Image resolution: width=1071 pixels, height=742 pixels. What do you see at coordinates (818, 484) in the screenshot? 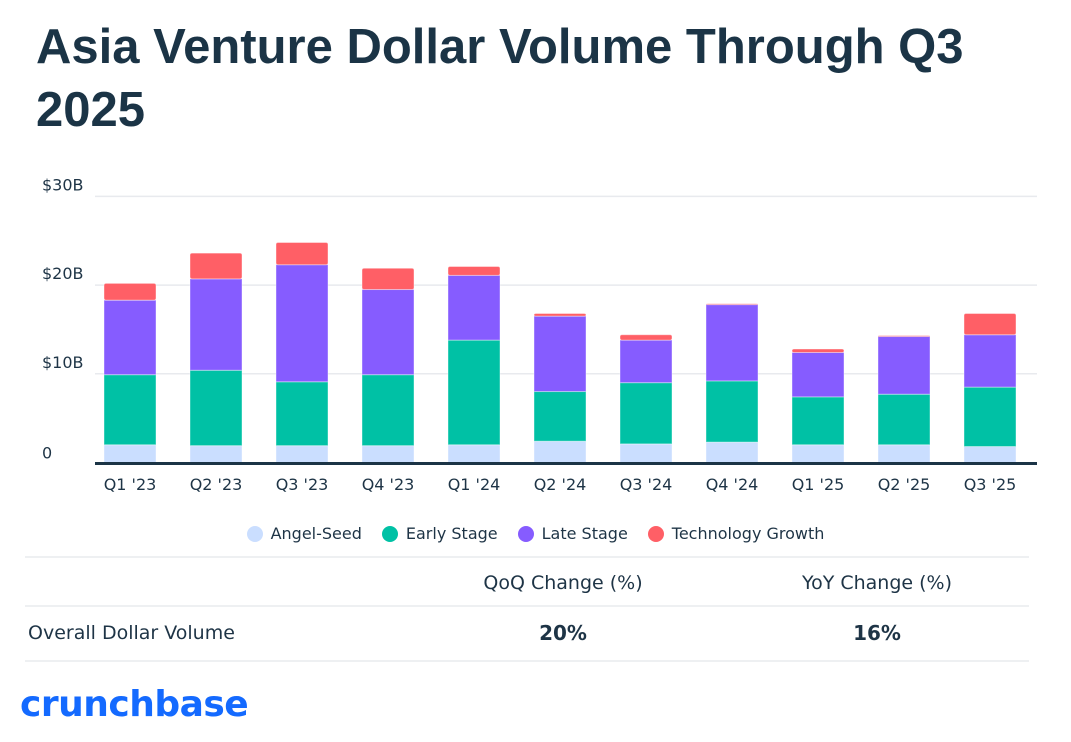
I see `x-tick-label: Q1 '25` at bounding box center [818, 484].